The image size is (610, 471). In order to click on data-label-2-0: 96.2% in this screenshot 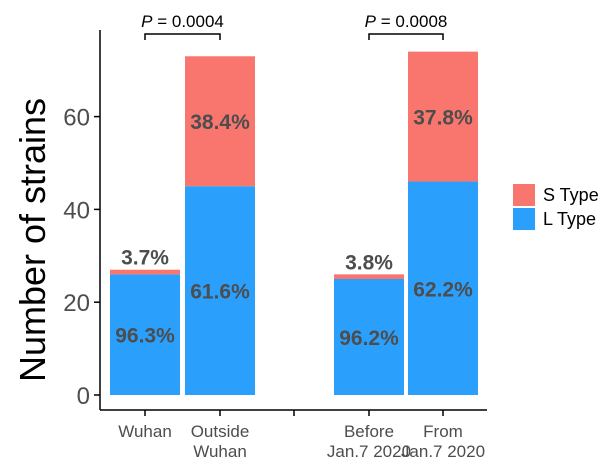, I will do `click(369, 338)`.